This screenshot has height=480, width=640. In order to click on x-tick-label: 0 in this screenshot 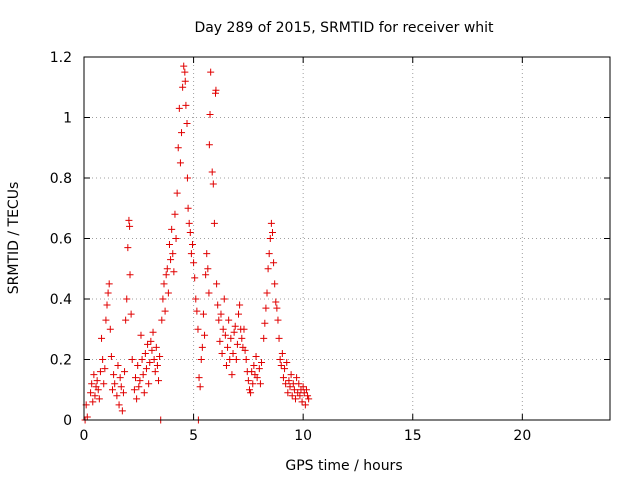, I will do `click(84, 436)`.